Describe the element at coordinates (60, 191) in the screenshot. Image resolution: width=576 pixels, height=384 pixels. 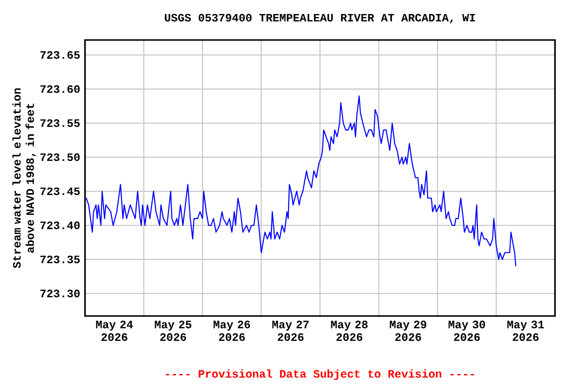
I see `y-tick-label: 723.45` at that location.